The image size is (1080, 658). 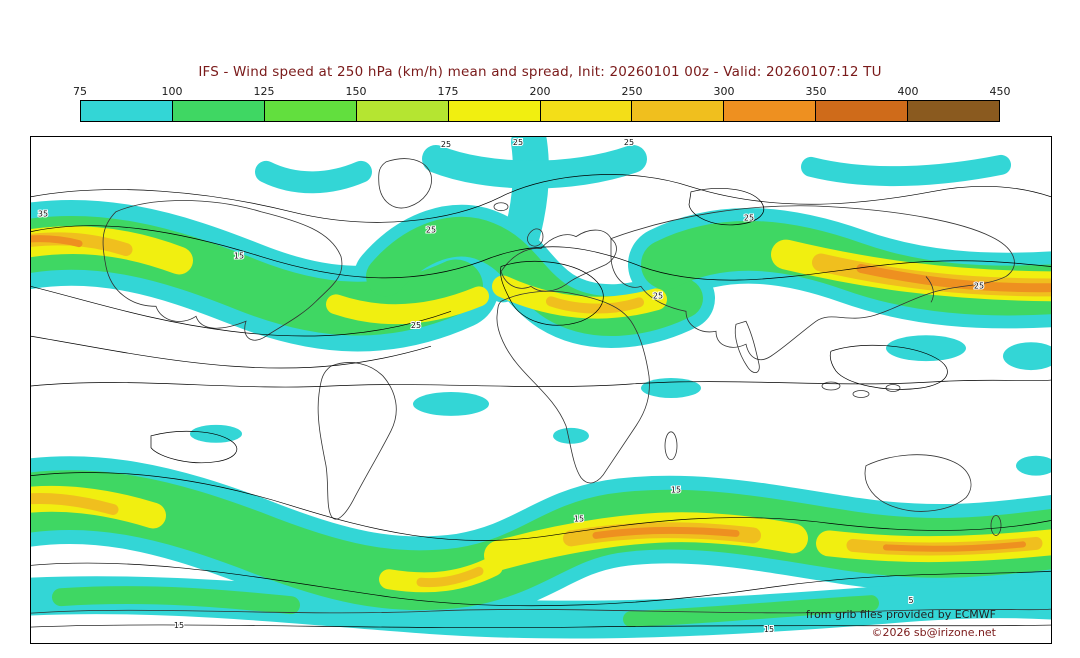 I want to click on colorbar-tick-label: 300, so click(x=724, y=91).